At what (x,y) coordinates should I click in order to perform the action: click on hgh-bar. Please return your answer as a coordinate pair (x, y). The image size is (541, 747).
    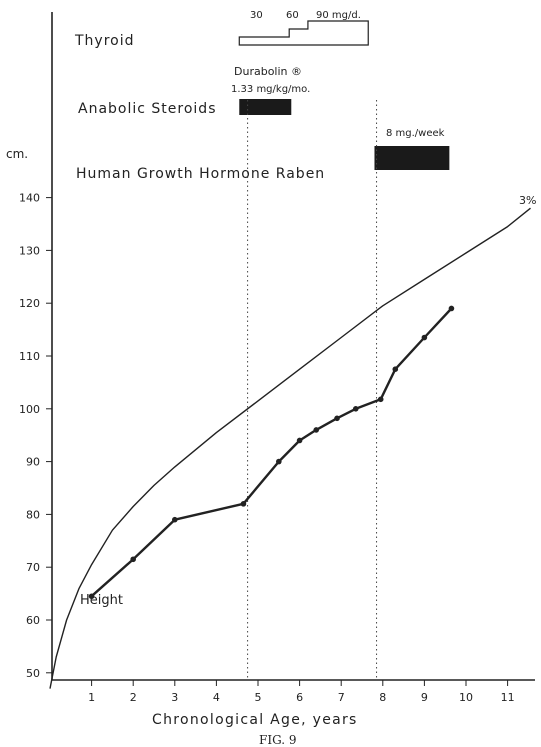
    Looking at the image, I should click on (412, 158).